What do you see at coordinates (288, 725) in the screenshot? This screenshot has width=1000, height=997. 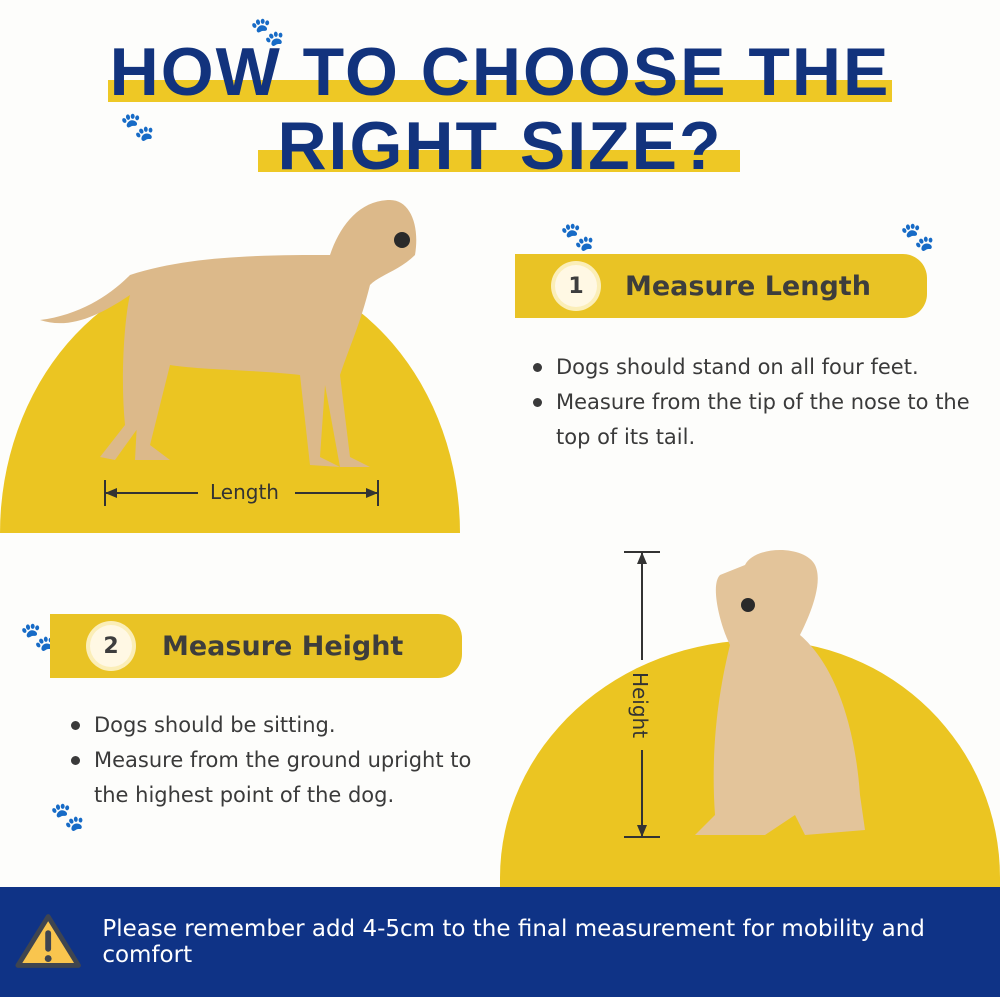 I see `bullet: Dogs should be sitting.` at bounding box center [288, 725].